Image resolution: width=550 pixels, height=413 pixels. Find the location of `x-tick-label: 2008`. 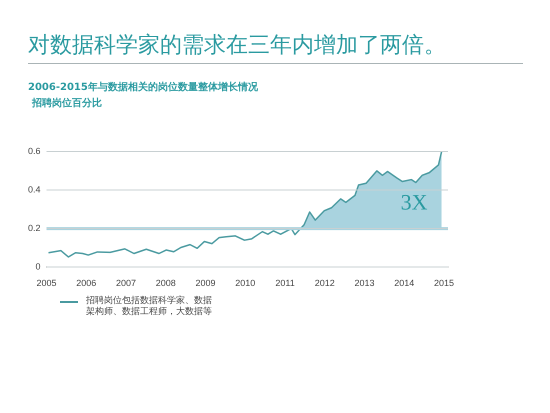

x-tick-label: 2008 is located at coordinates (166, 283).